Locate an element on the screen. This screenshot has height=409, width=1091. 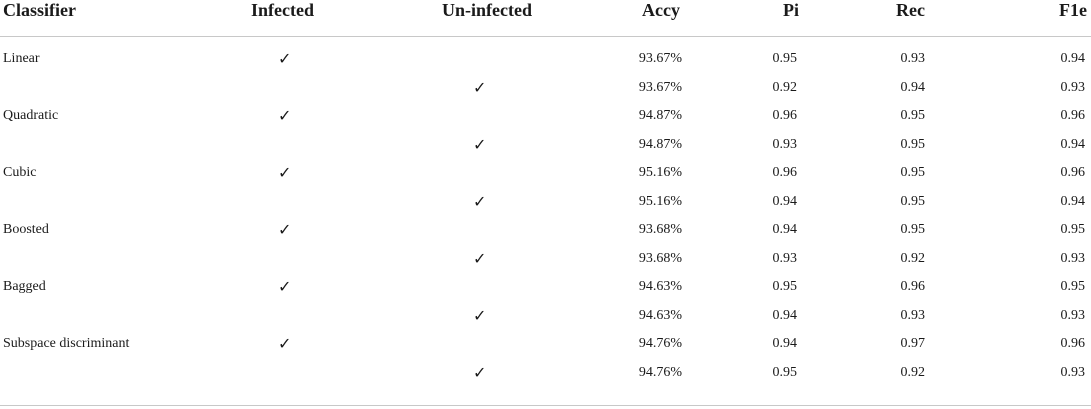
cell-classifier: Quadratic is located at coordinates (31, 116).